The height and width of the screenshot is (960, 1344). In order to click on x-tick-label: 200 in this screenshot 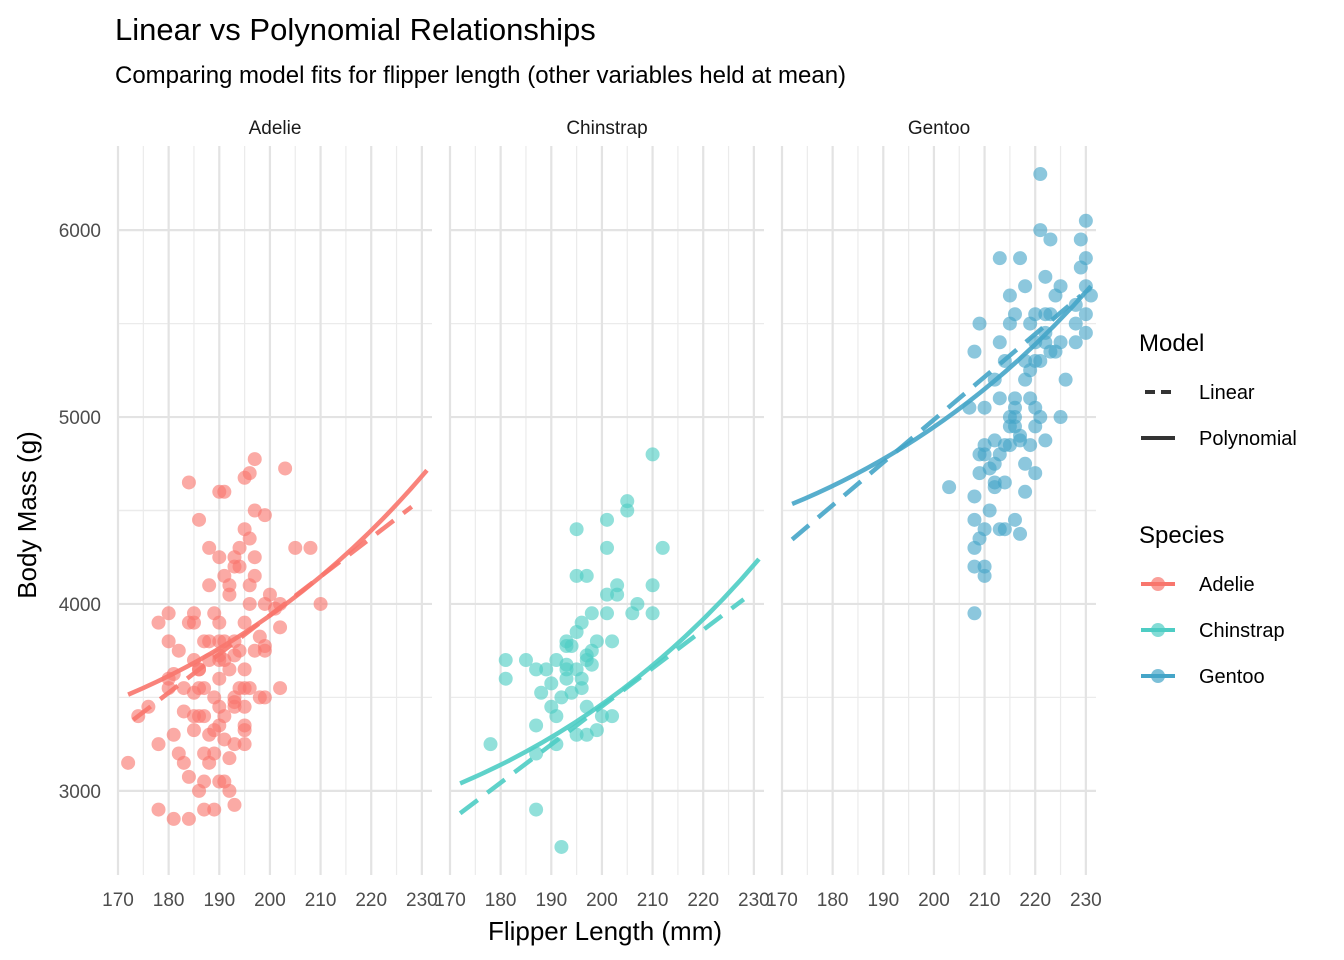, I will do `click(934, 900)`.